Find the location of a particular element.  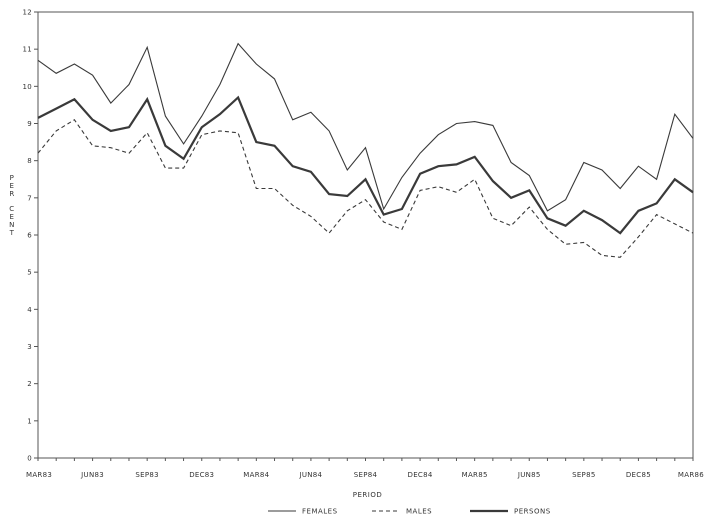

x-tick-label: DEC85 is located at coordinates (638, 475).